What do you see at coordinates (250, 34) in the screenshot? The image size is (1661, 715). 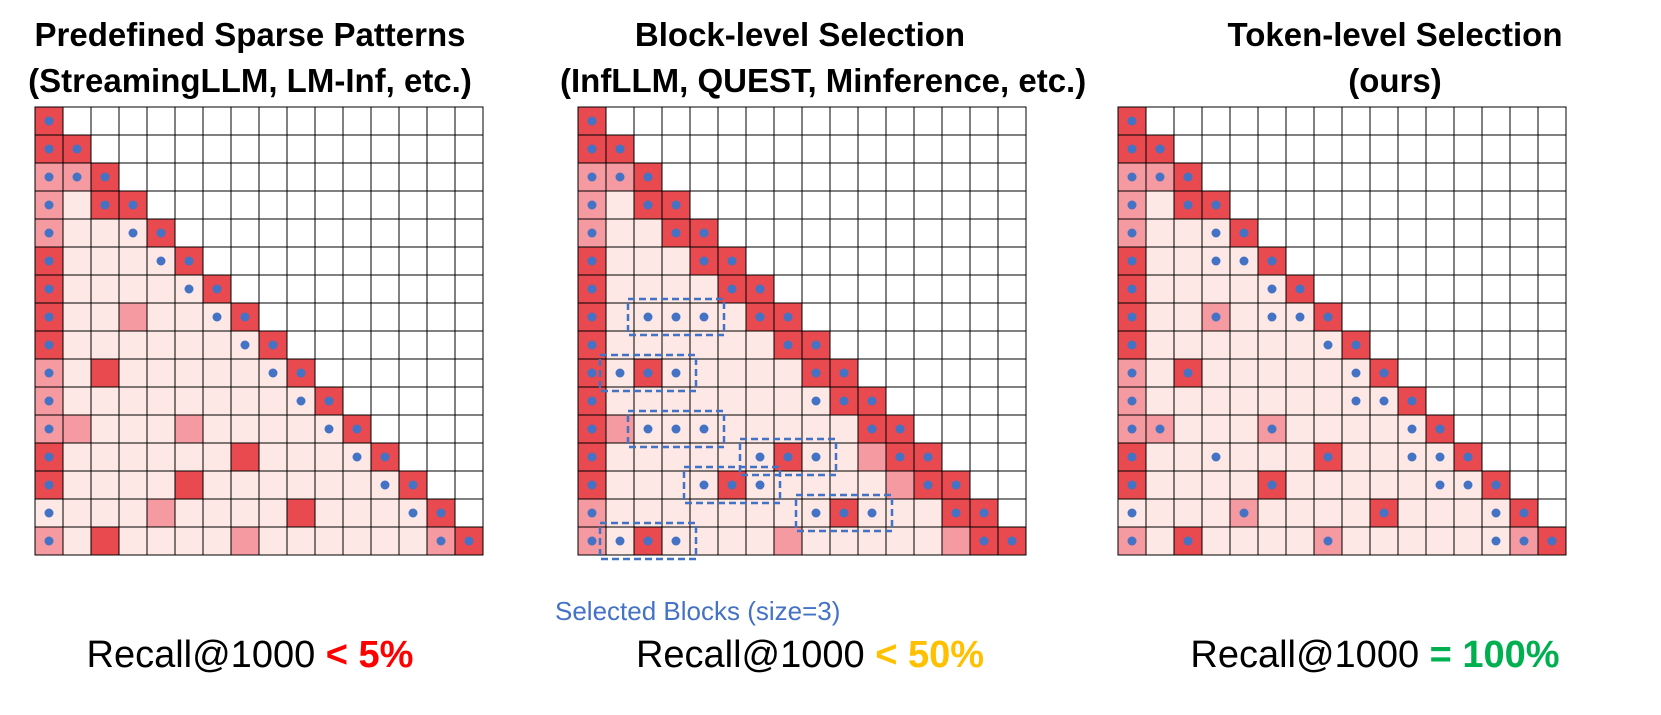 I see `title-line1: Predefined Sparse Patterns` at bounding box center [250, 34].